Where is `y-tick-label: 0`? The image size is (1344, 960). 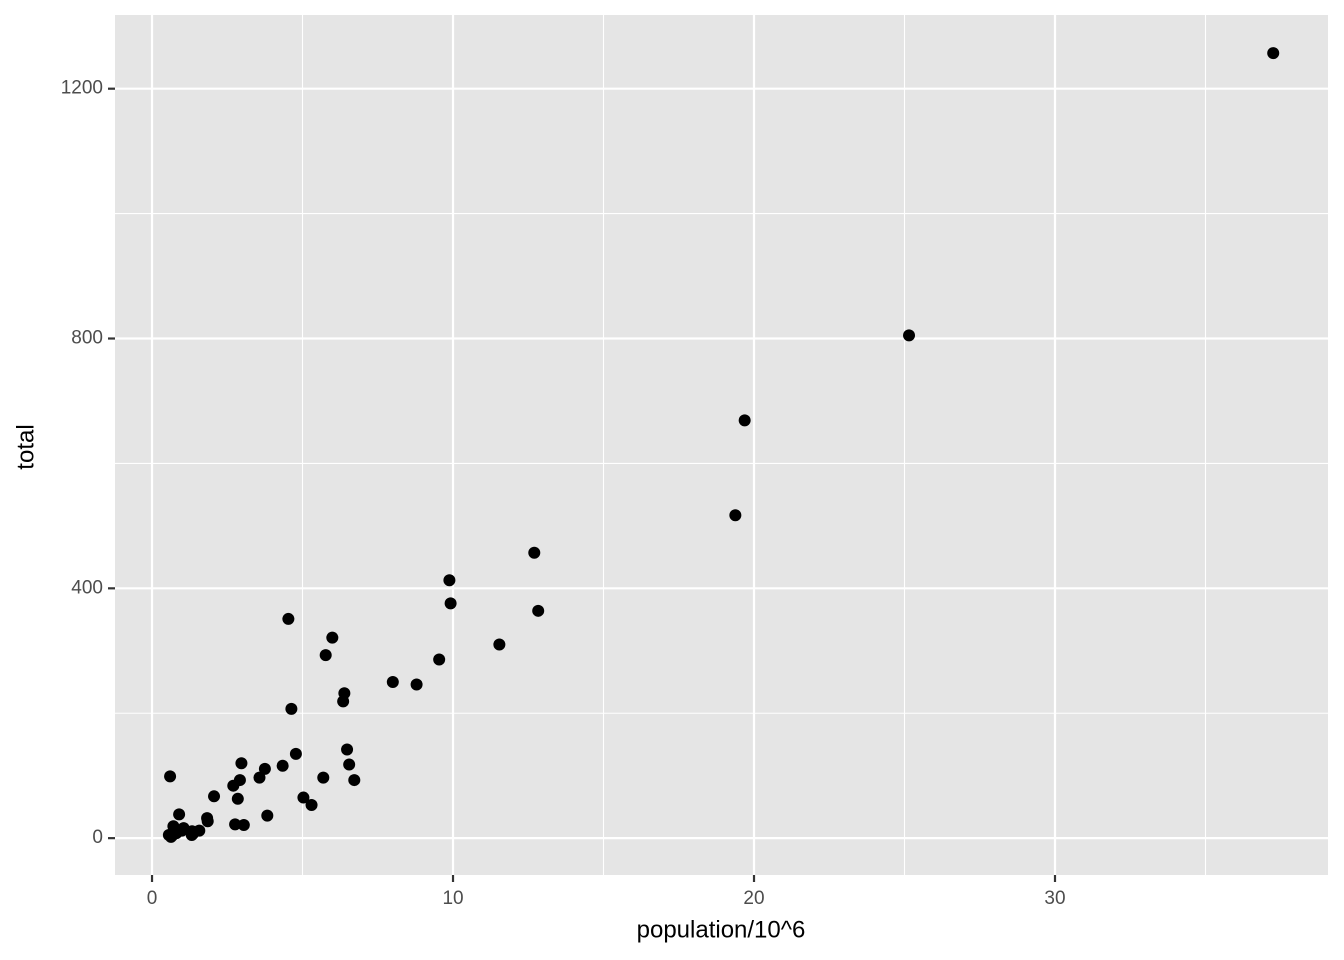
y-tick-label: 0 is located at coordinates (97, 837).